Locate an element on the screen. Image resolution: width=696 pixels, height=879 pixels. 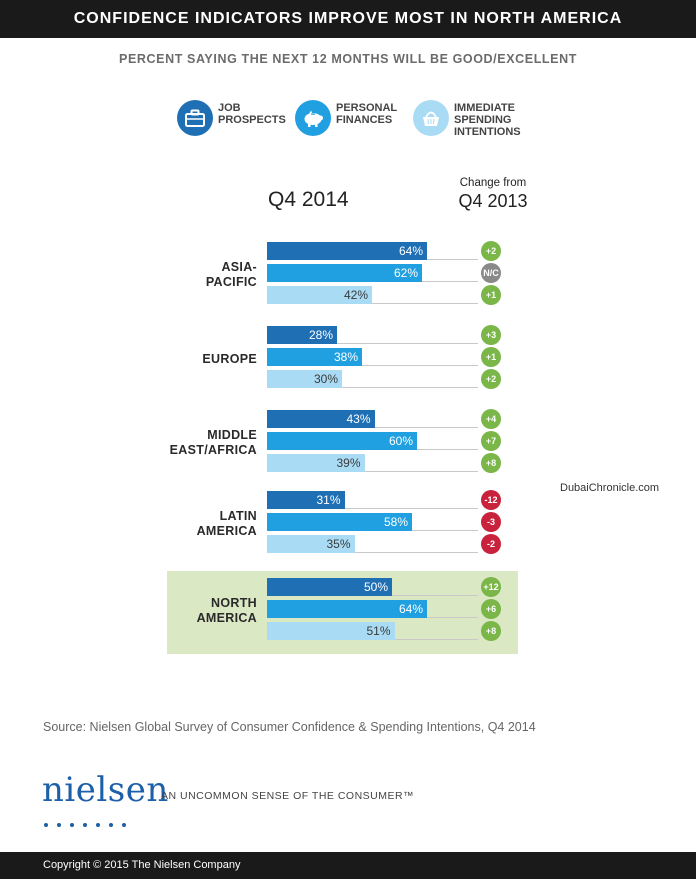
change-badge: +4 is located at coordinates (491, 419).